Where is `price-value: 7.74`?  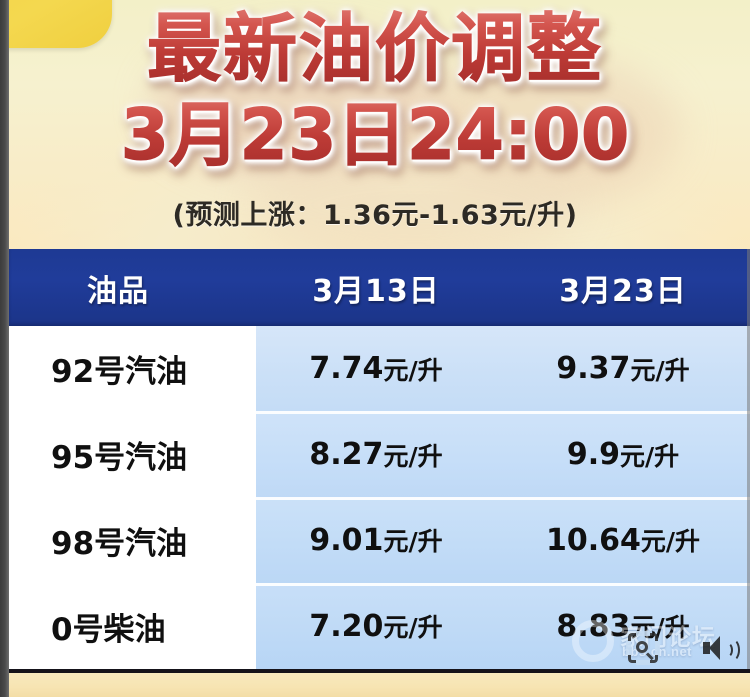
price-value: 7.74 is located at coordinates (346, 369).